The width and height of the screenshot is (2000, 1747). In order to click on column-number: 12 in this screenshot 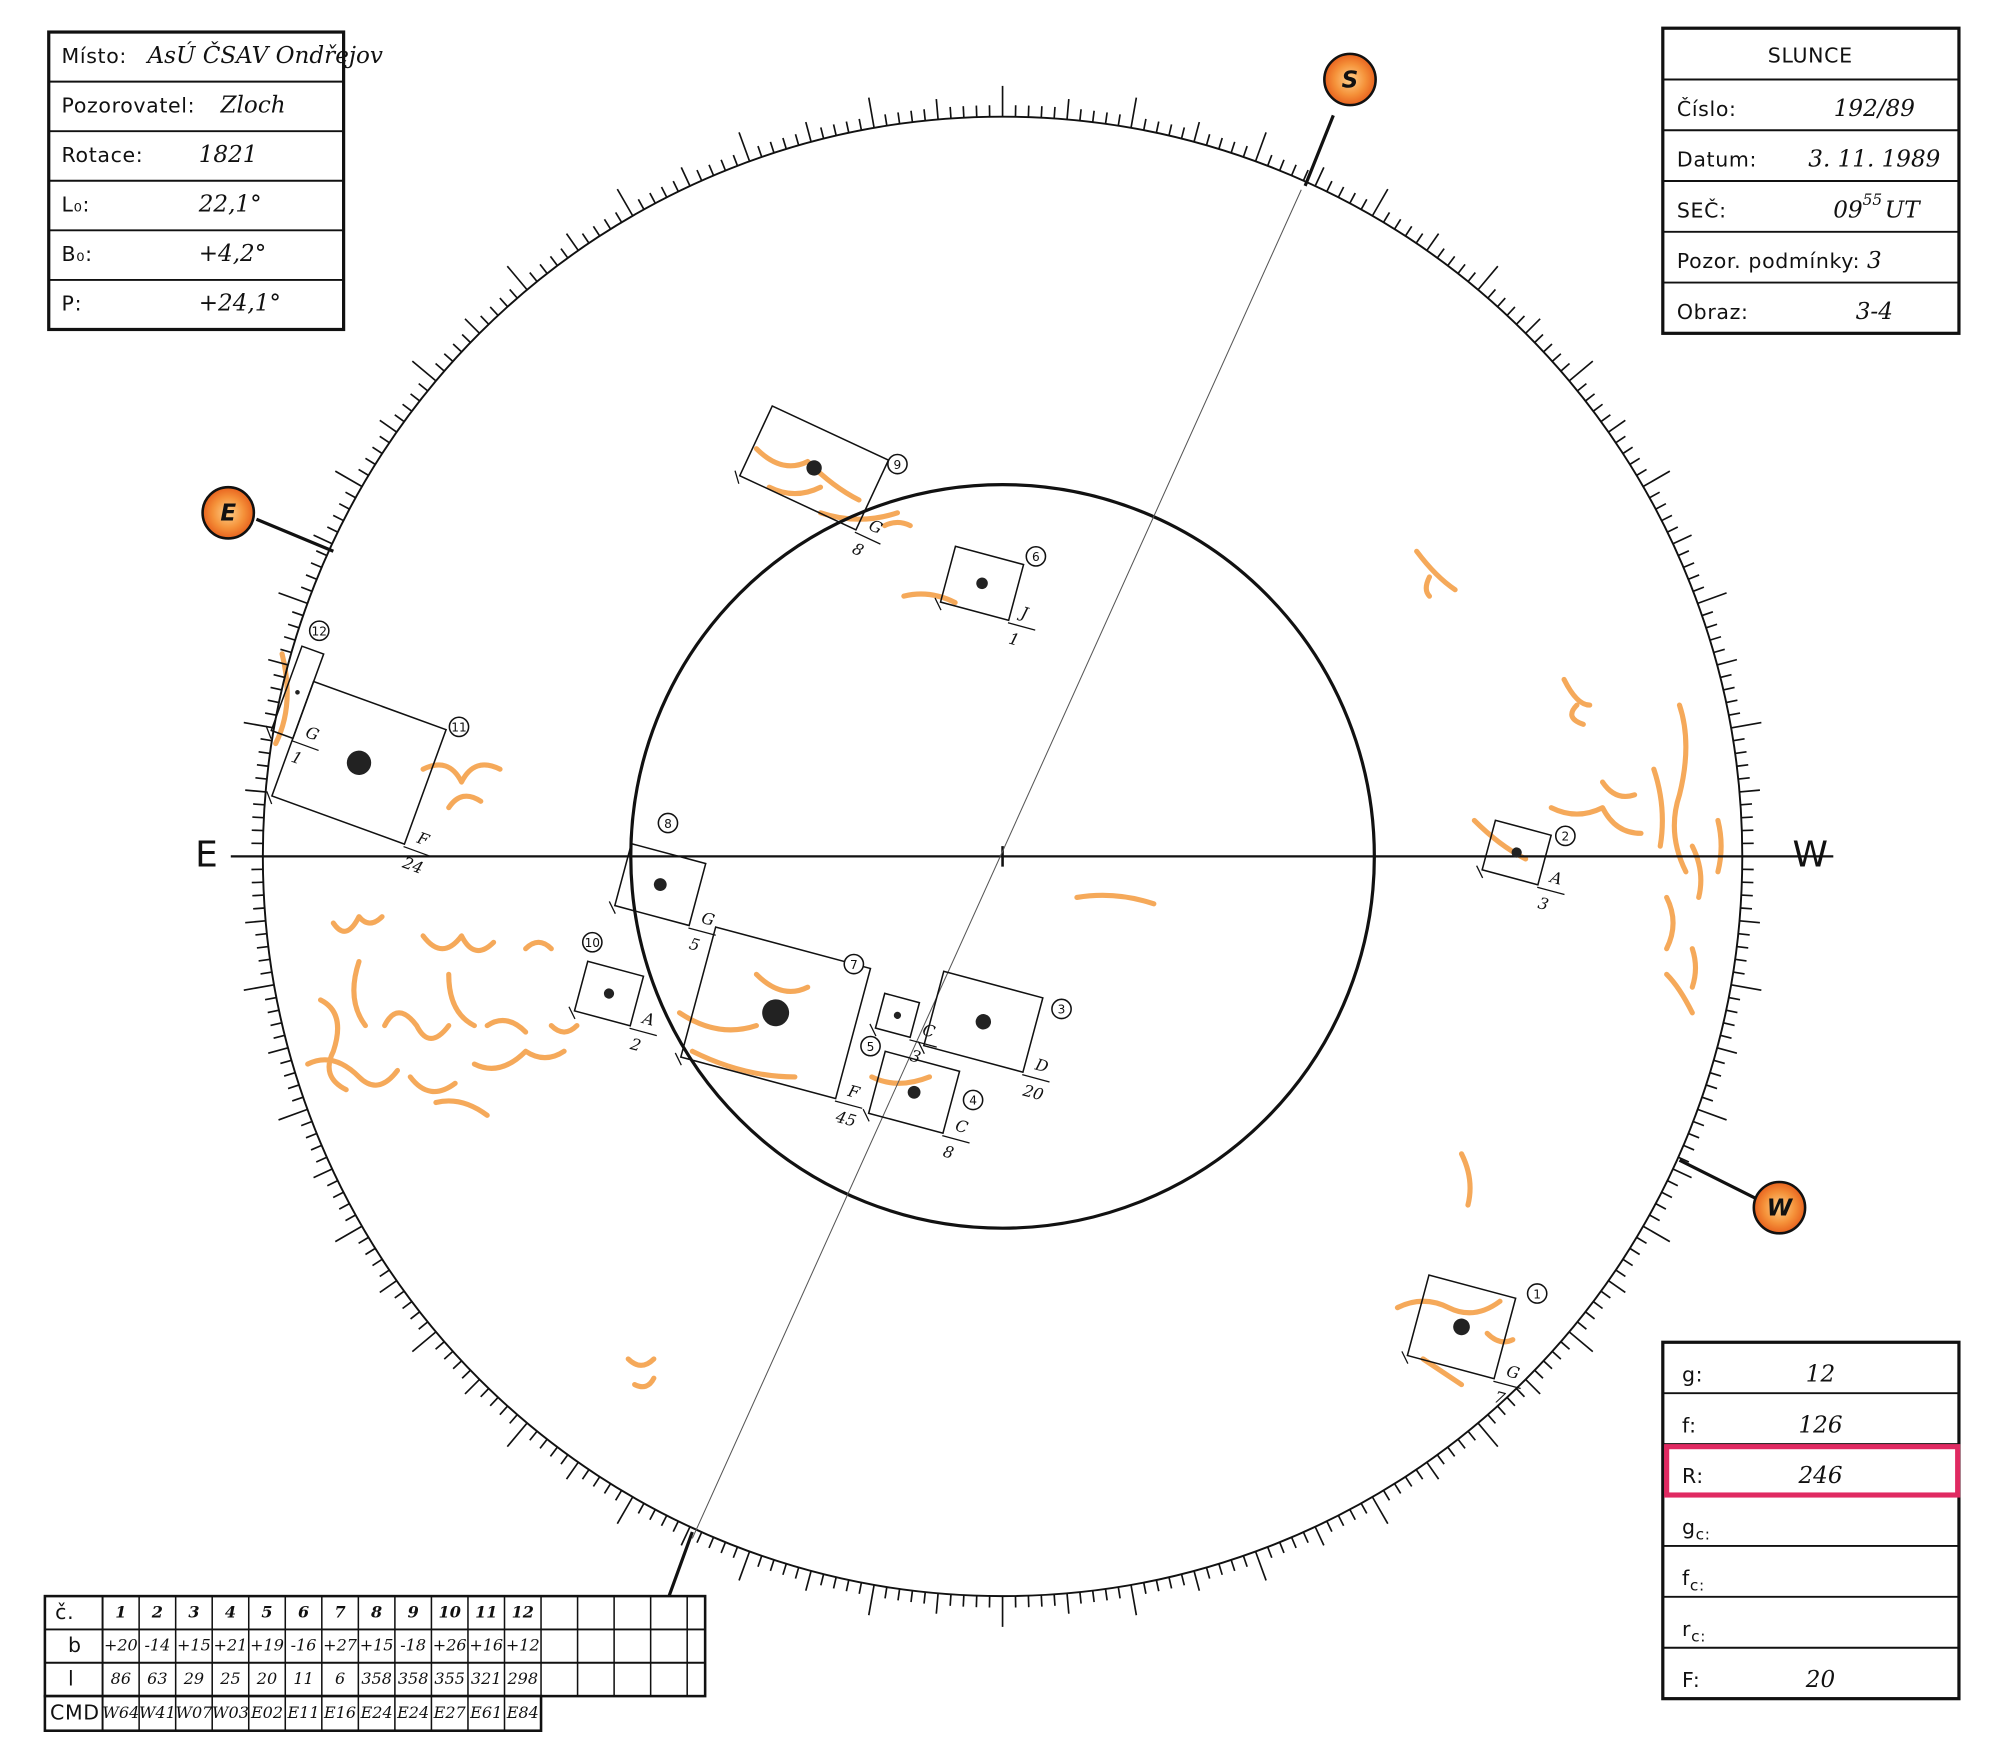, I will do `click(523, 1611)`.